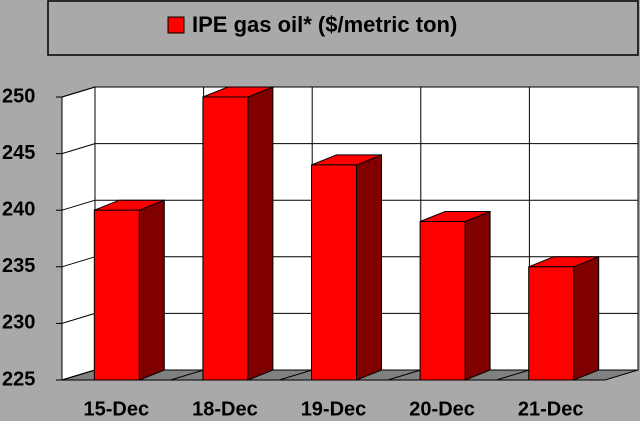  I want to click on x-tick-label: 20-Dec, so click(442, 409).